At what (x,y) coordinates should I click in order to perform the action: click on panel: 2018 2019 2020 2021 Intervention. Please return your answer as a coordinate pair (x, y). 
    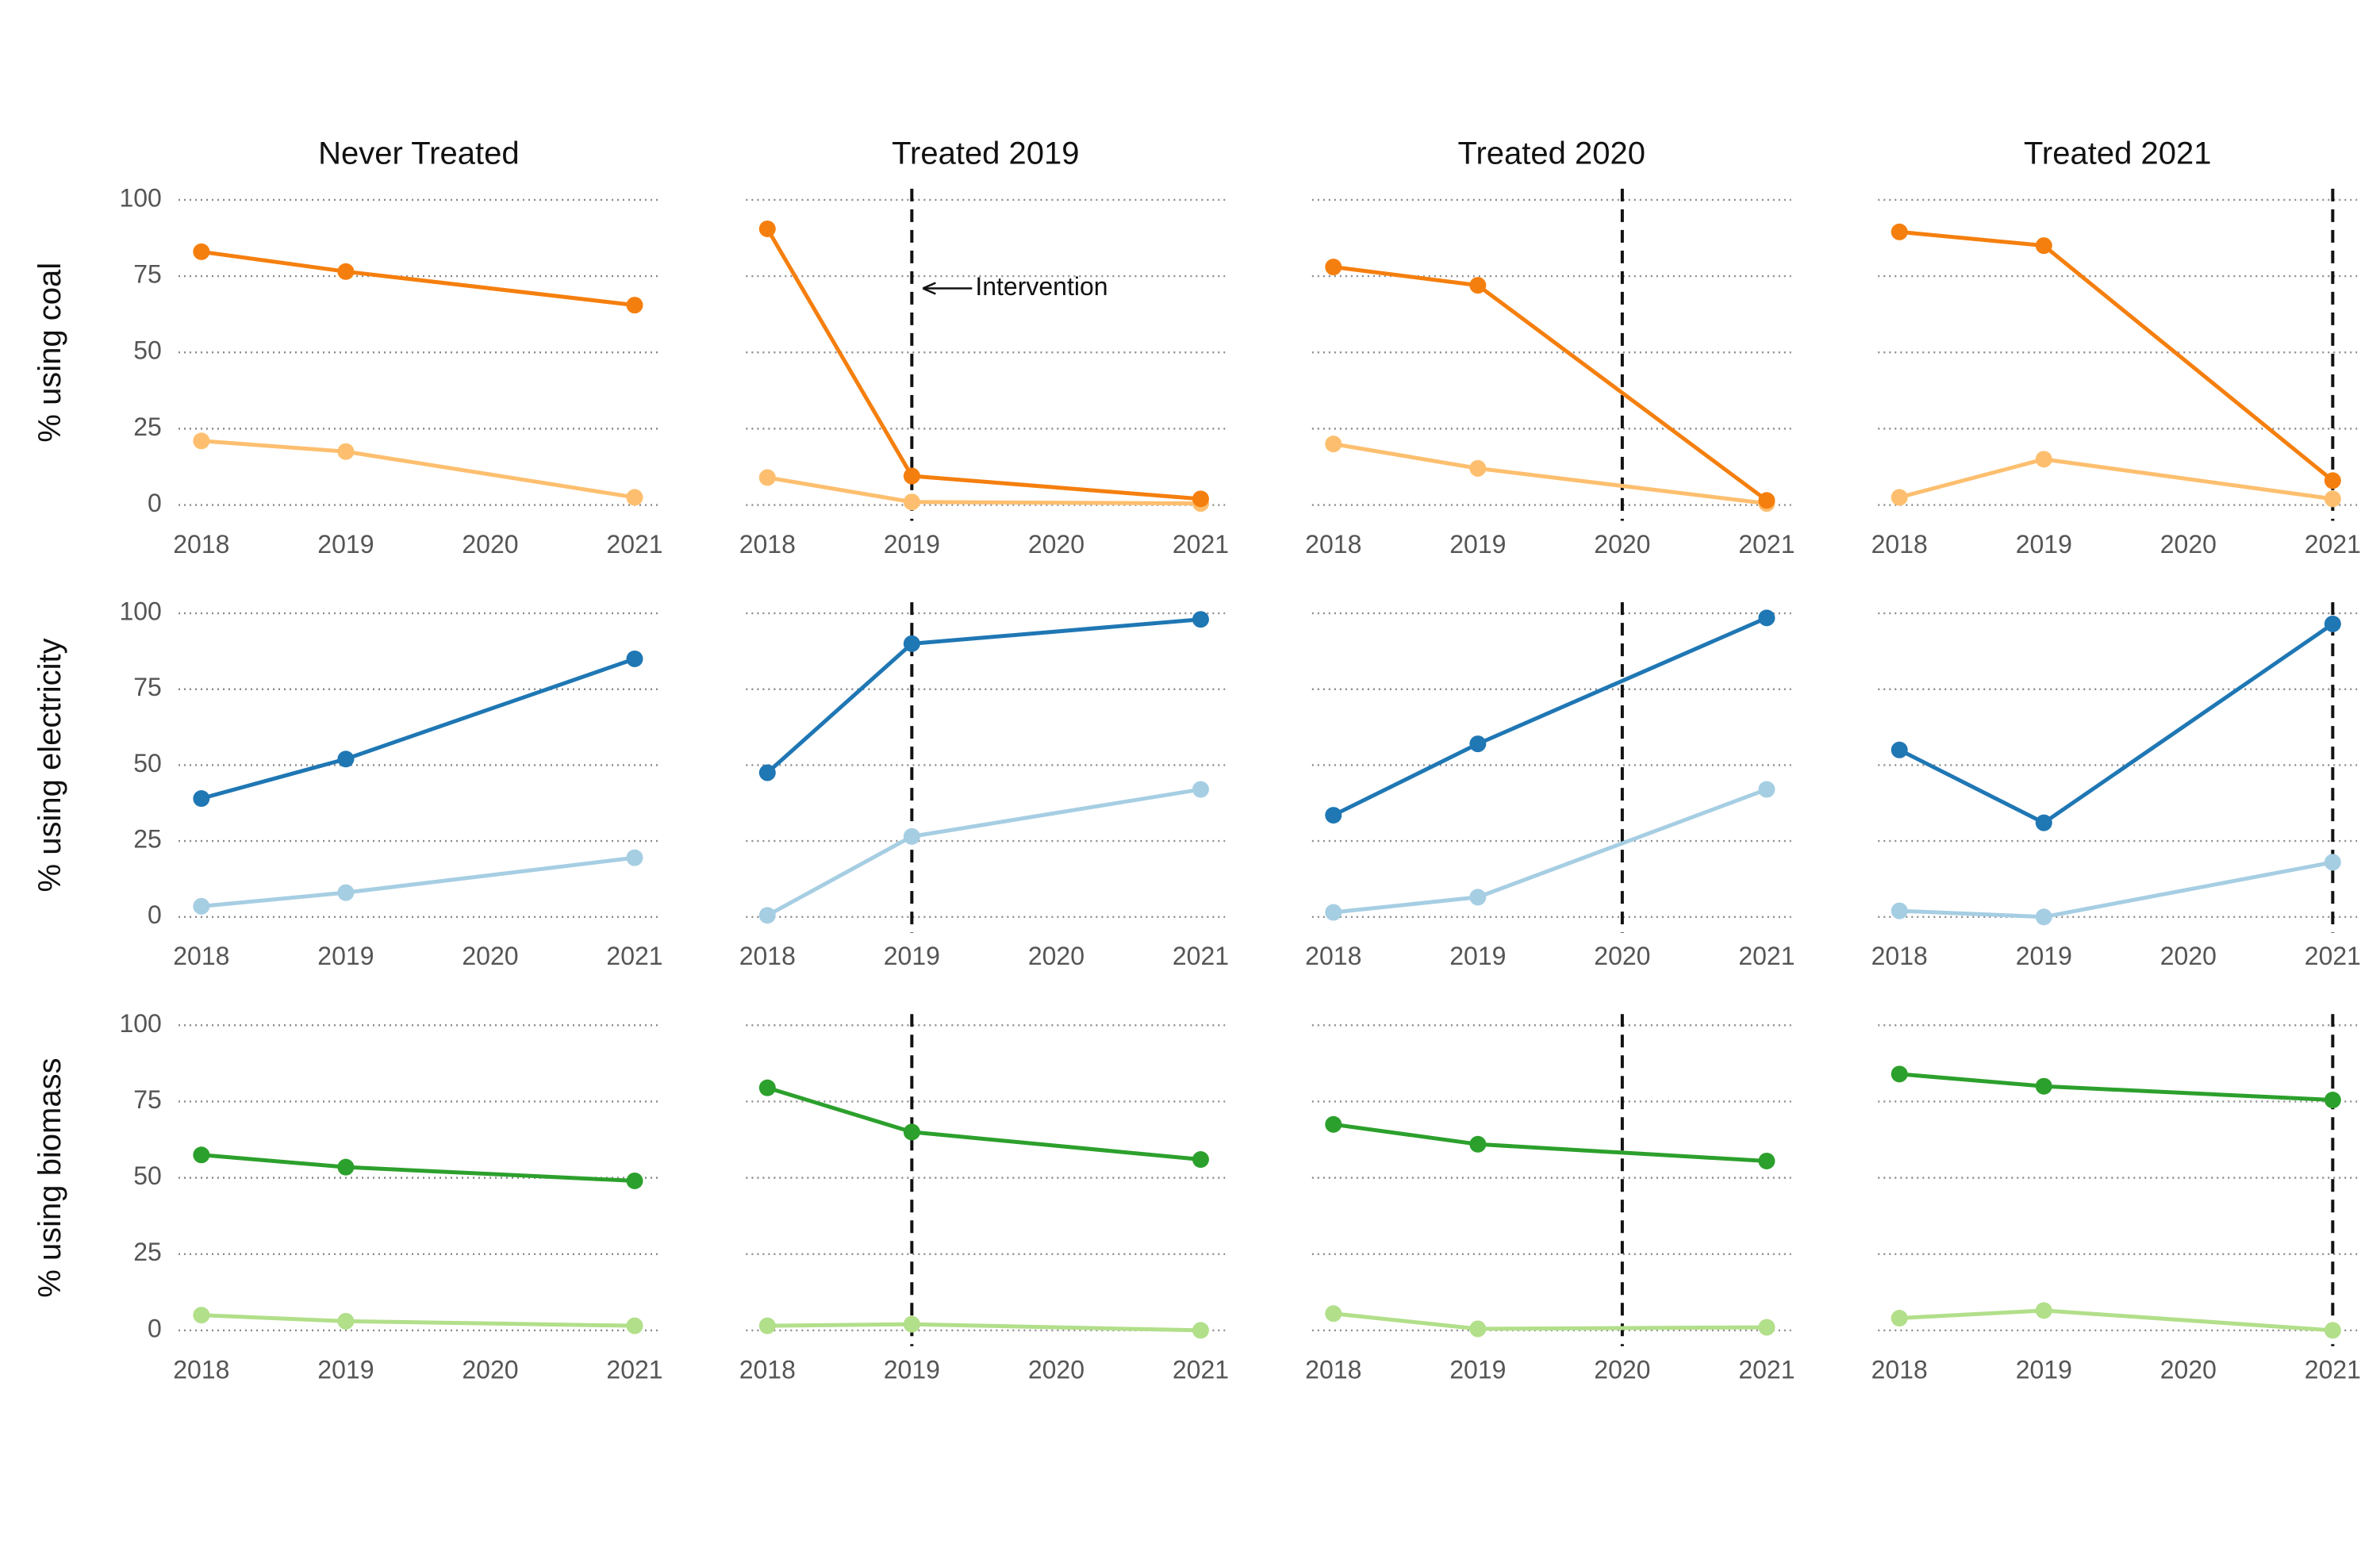
    Looking at the image, I should click on (984, 373).